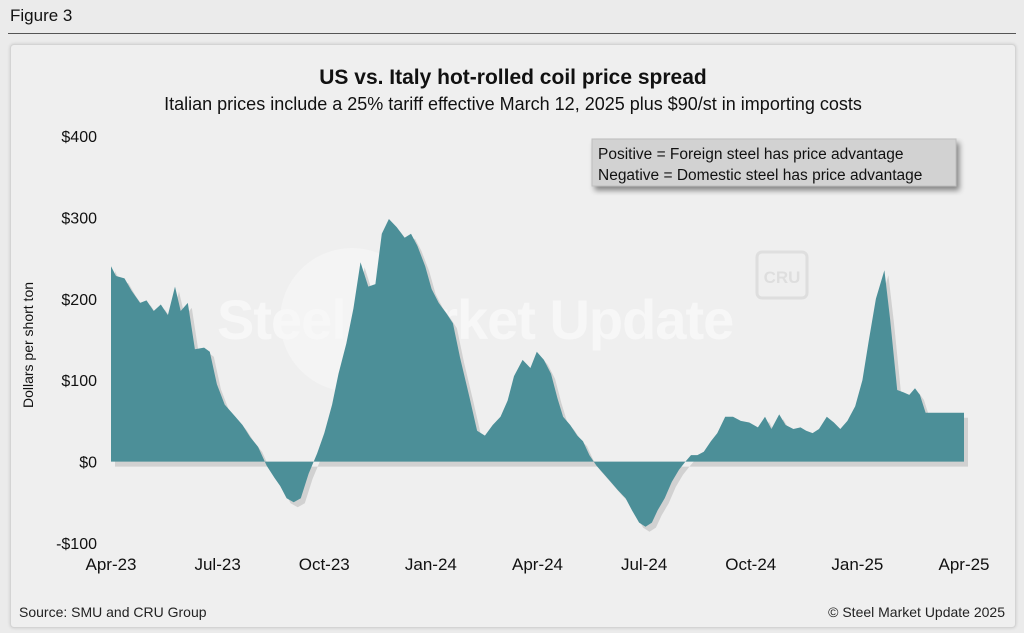 This screenshot has height=633, width=1024. Describe the element at coordinates (79, 137) in the screenshot. I see `y-tick-label: $400` at that location.